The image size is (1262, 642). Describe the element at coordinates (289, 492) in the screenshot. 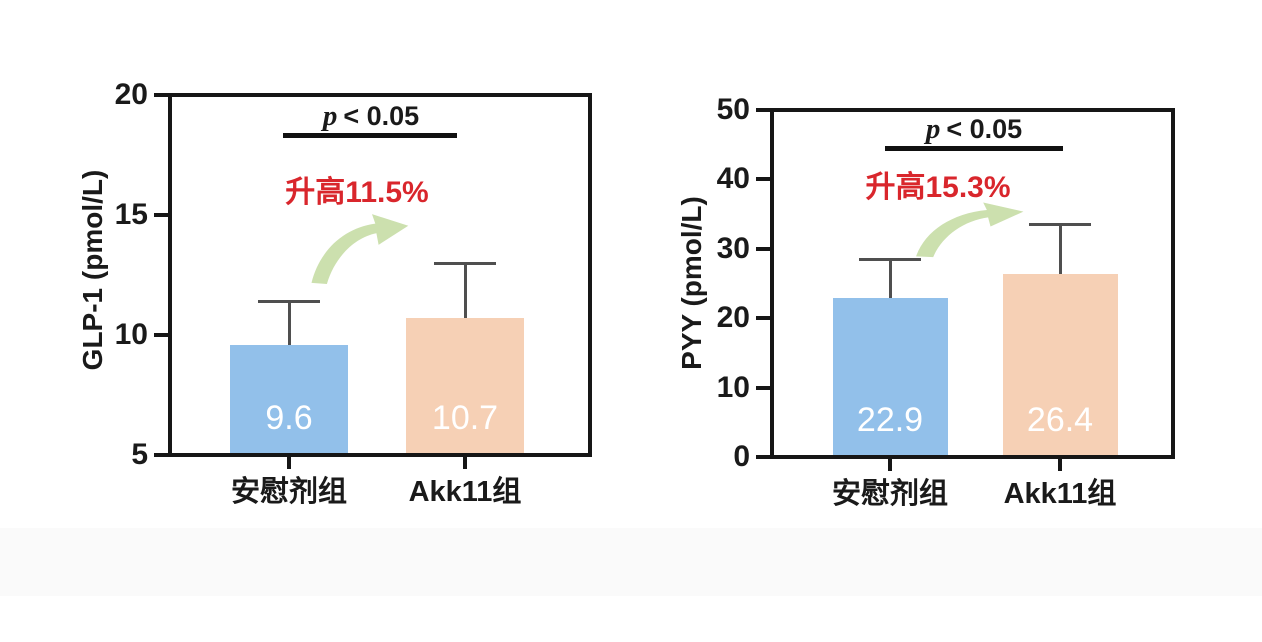

I see `glp1-x-label-placebo: 安慰剂组` at that location.